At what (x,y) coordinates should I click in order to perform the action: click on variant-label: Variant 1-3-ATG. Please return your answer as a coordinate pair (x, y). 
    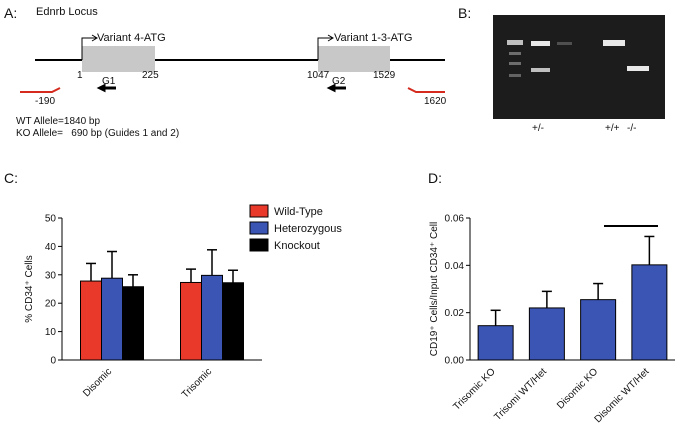
    Looking at the image, I should click on (373, 38).